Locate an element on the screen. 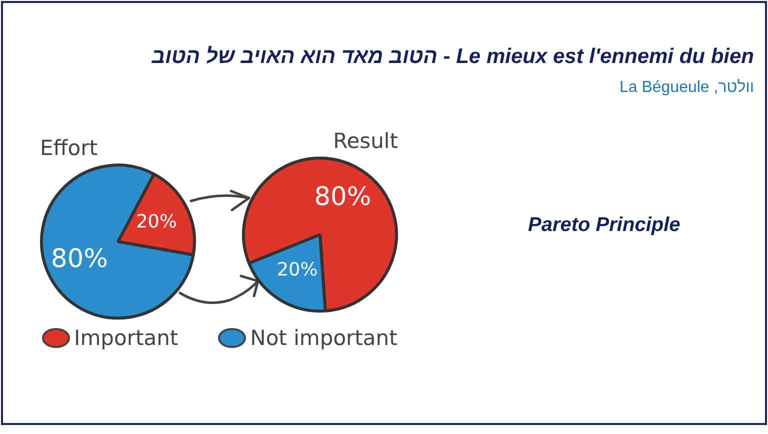 The width and height of the screenshot is (768, 434). text: הטוב מאד הוא האויב של הטוב - Le mieux est l'ennemi du bien is located at coordinates (453, 57).